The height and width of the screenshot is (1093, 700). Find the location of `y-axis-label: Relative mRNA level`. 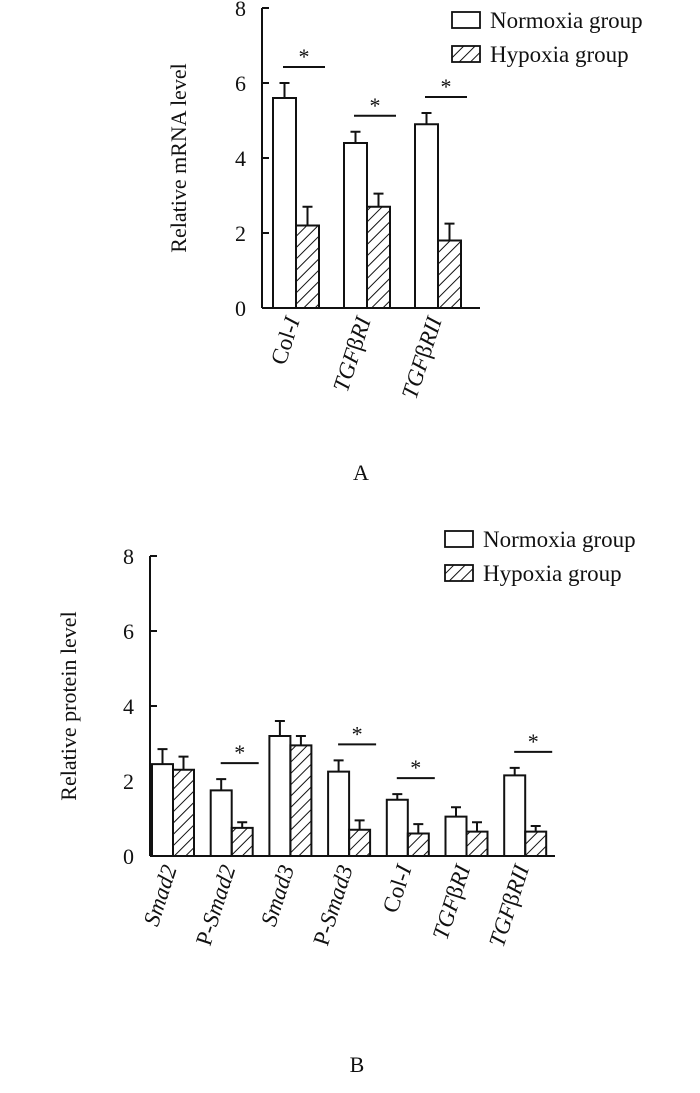

y-axis-label: Relative mRNA level is located at coordinates (178, 157).